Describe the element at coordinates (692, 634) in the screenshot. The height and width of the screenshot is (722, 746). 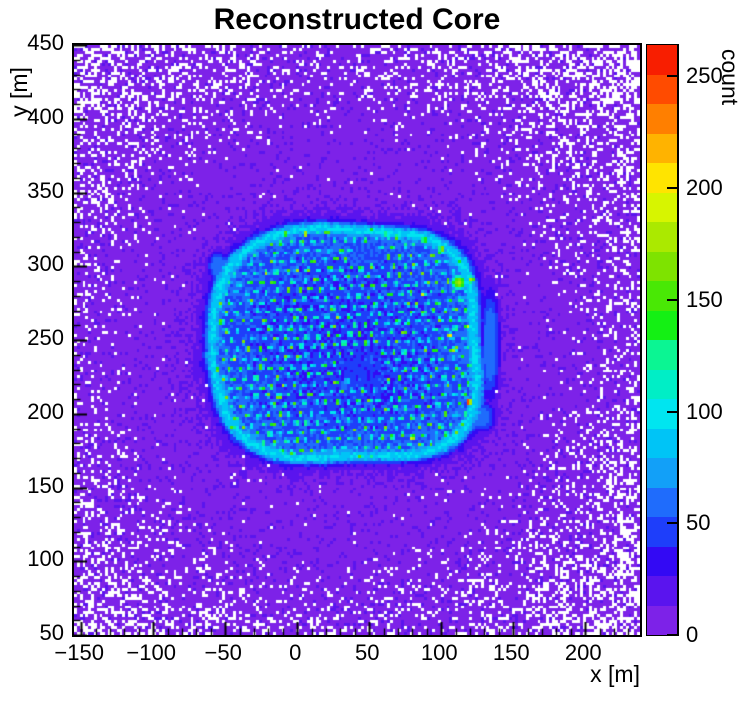
I see `colorbar-tick-label: 0` at that location.